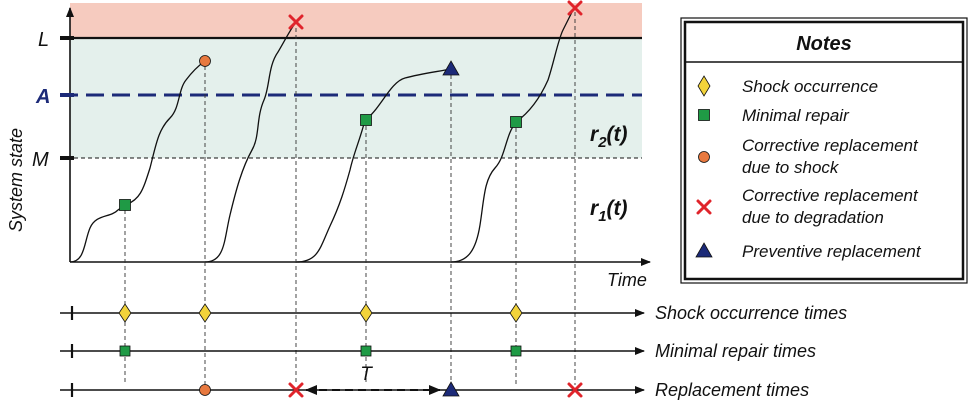  Describe the element at coordinates (704, 250) in the screenshot. I see `triangle-icon` at that location.